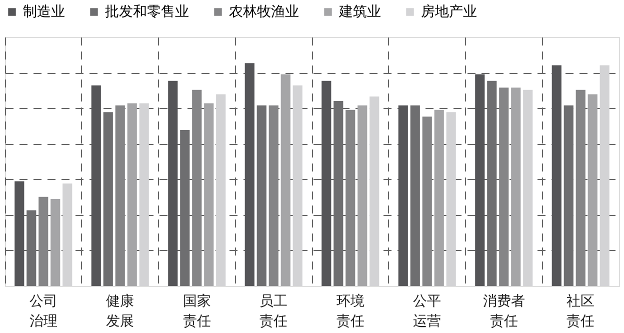 This screenshot has width=624, height=333. I want to click on legend-label: 房地产业, so click(449, 12).